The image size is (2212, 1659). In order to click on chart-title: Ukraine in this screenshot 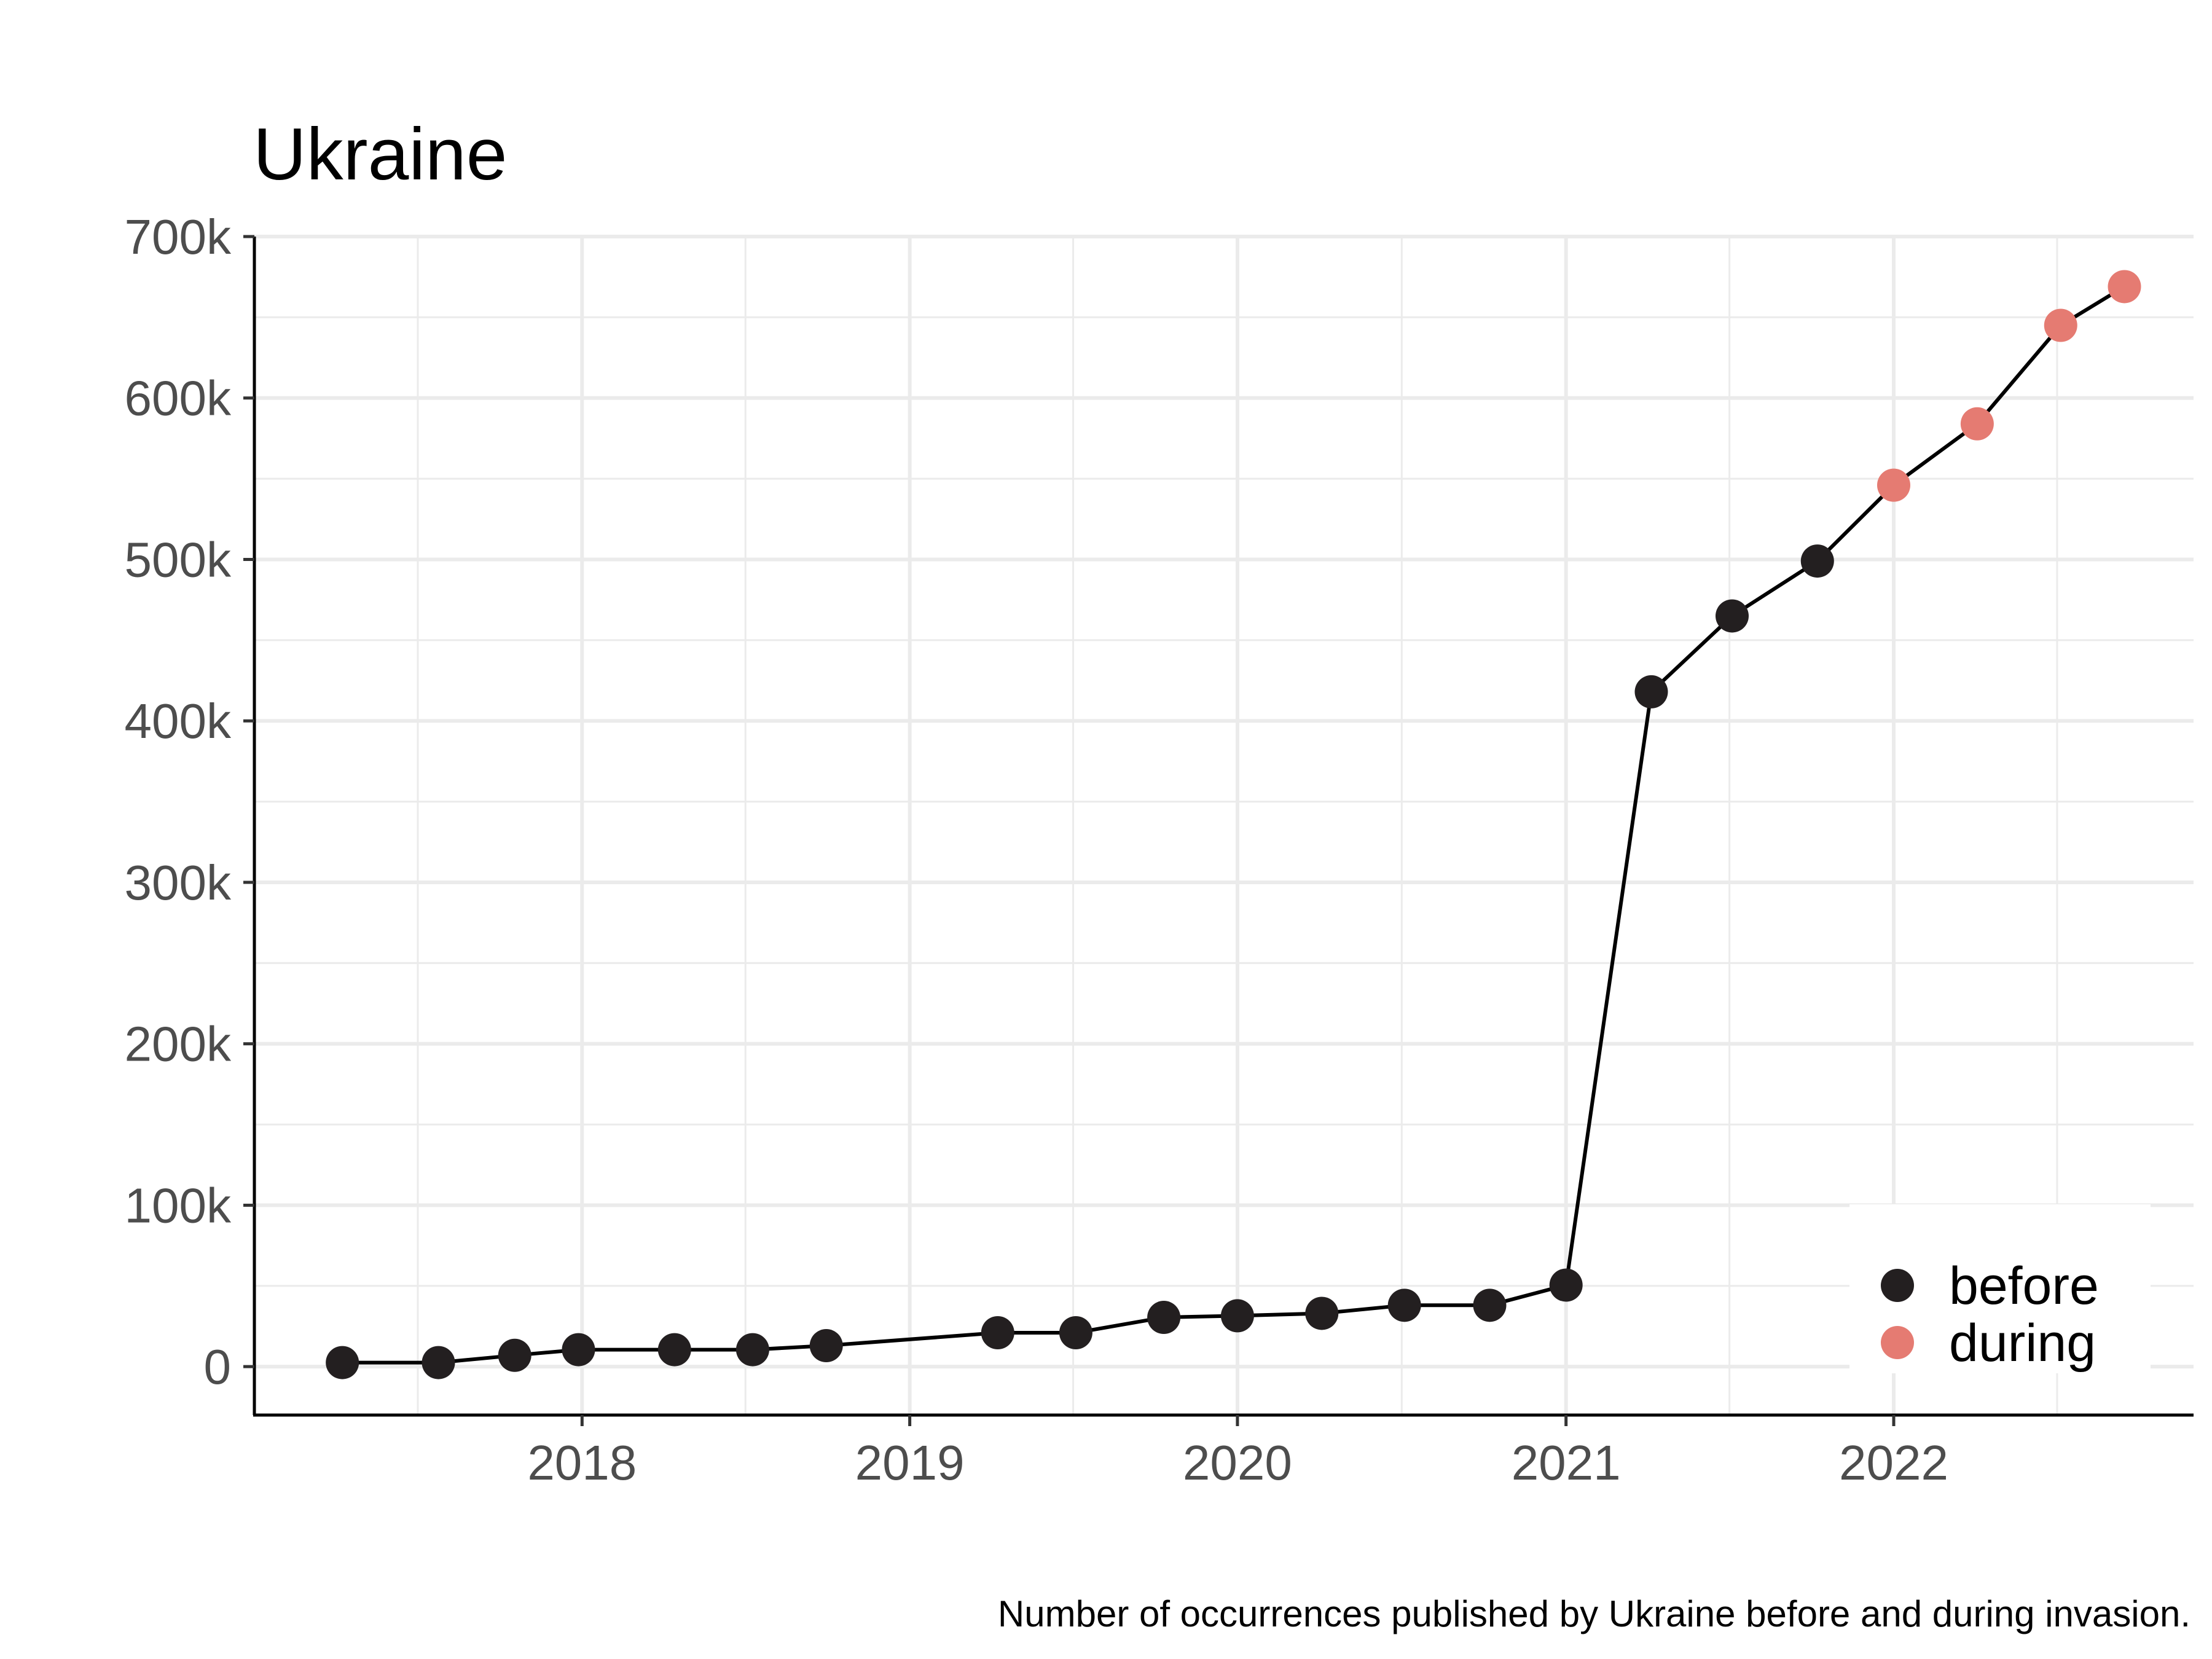, I will do `click(380, 154)`.